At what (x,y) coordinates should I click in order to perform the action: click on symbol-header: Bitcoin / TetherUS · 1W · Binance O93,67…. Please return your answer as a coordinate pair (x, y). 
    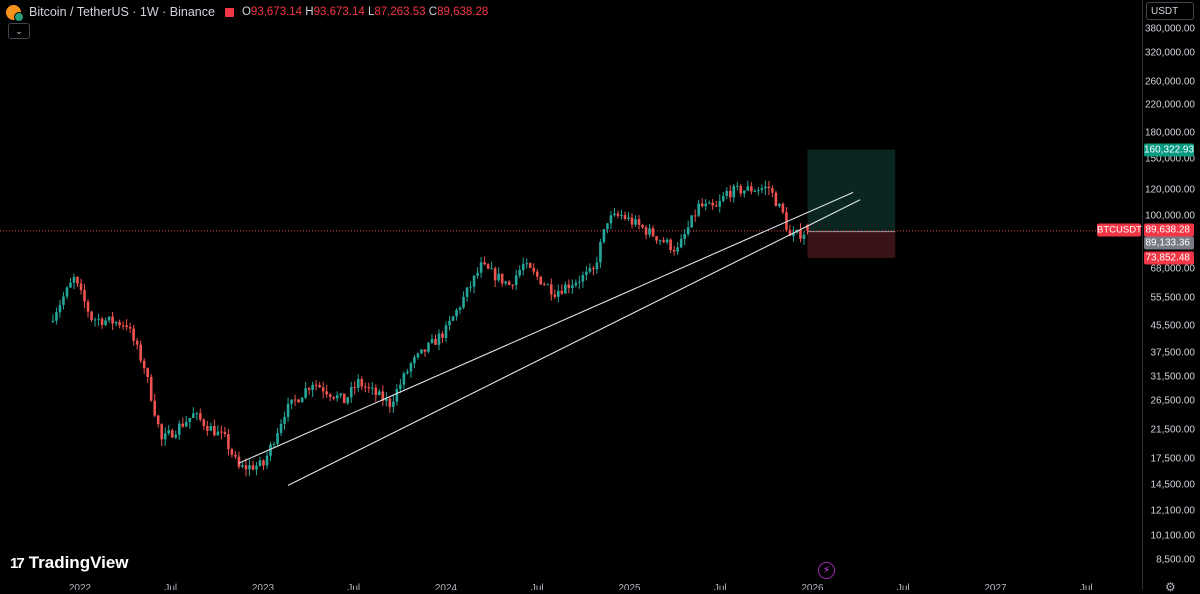
    Looking at the image, I should click on (247, 12).